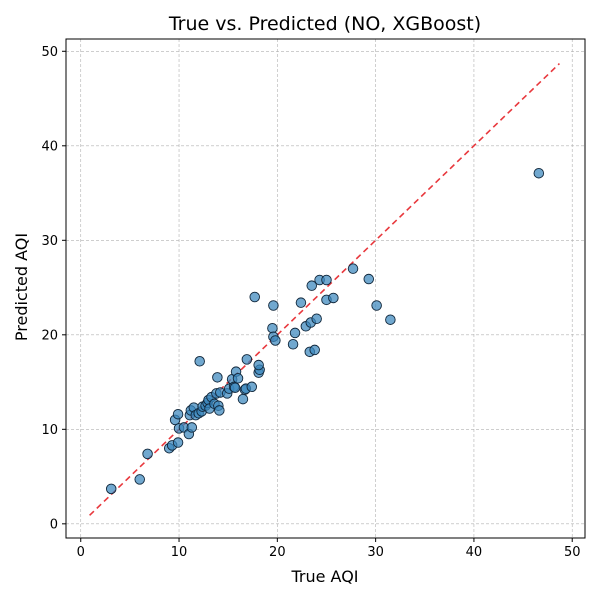 The image size is (600, 600). I want to click on y-tick-label: 10, so click(49, 430).